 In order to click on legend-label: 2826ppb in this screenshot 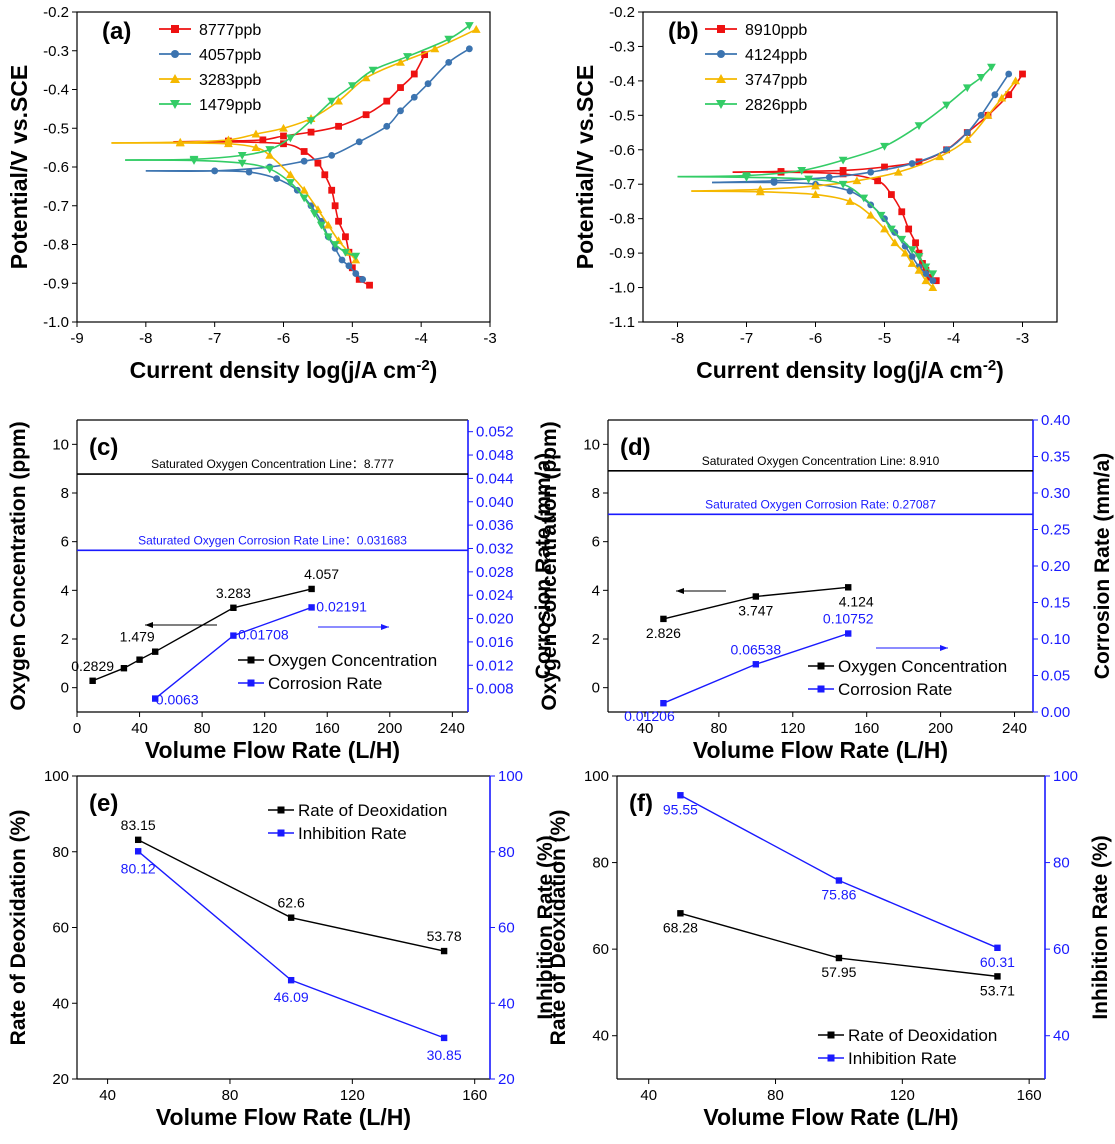, I will do `click(776, 105)`.